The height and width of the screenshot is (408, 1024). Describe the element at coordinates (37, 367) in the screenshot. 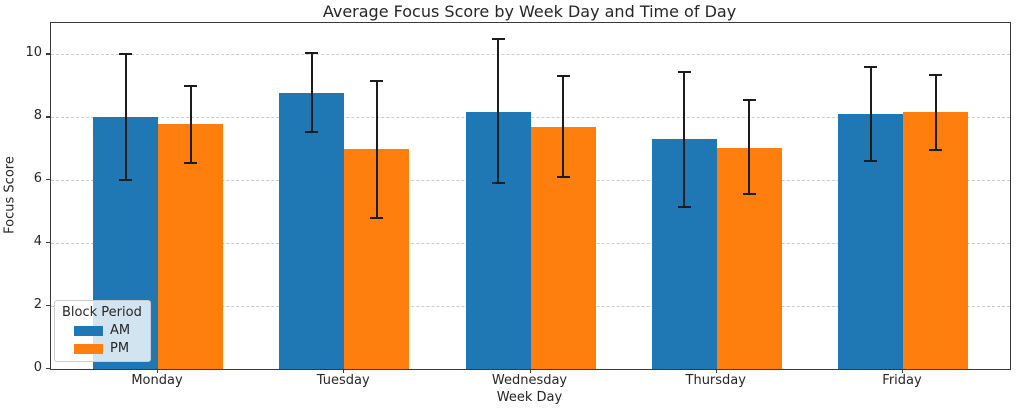

I see `y-tick-label-0: 0` at that location.